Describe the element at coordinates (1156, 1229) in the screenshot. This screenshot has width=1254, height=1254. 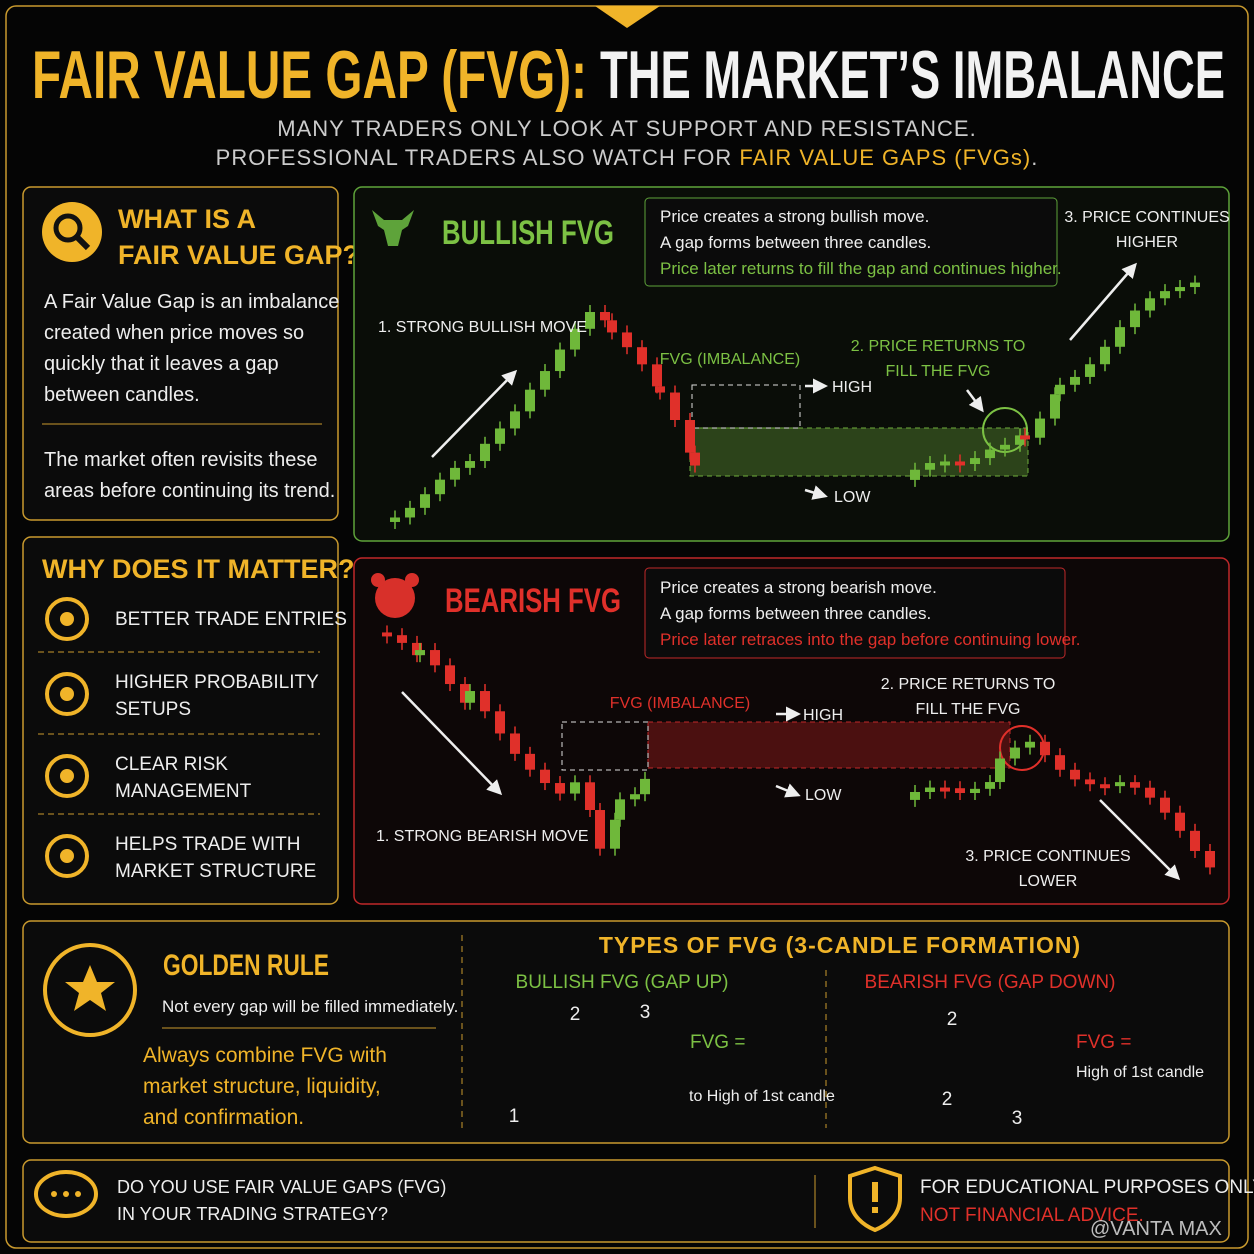
I see `watermark: @VANTA MAX` at that location.